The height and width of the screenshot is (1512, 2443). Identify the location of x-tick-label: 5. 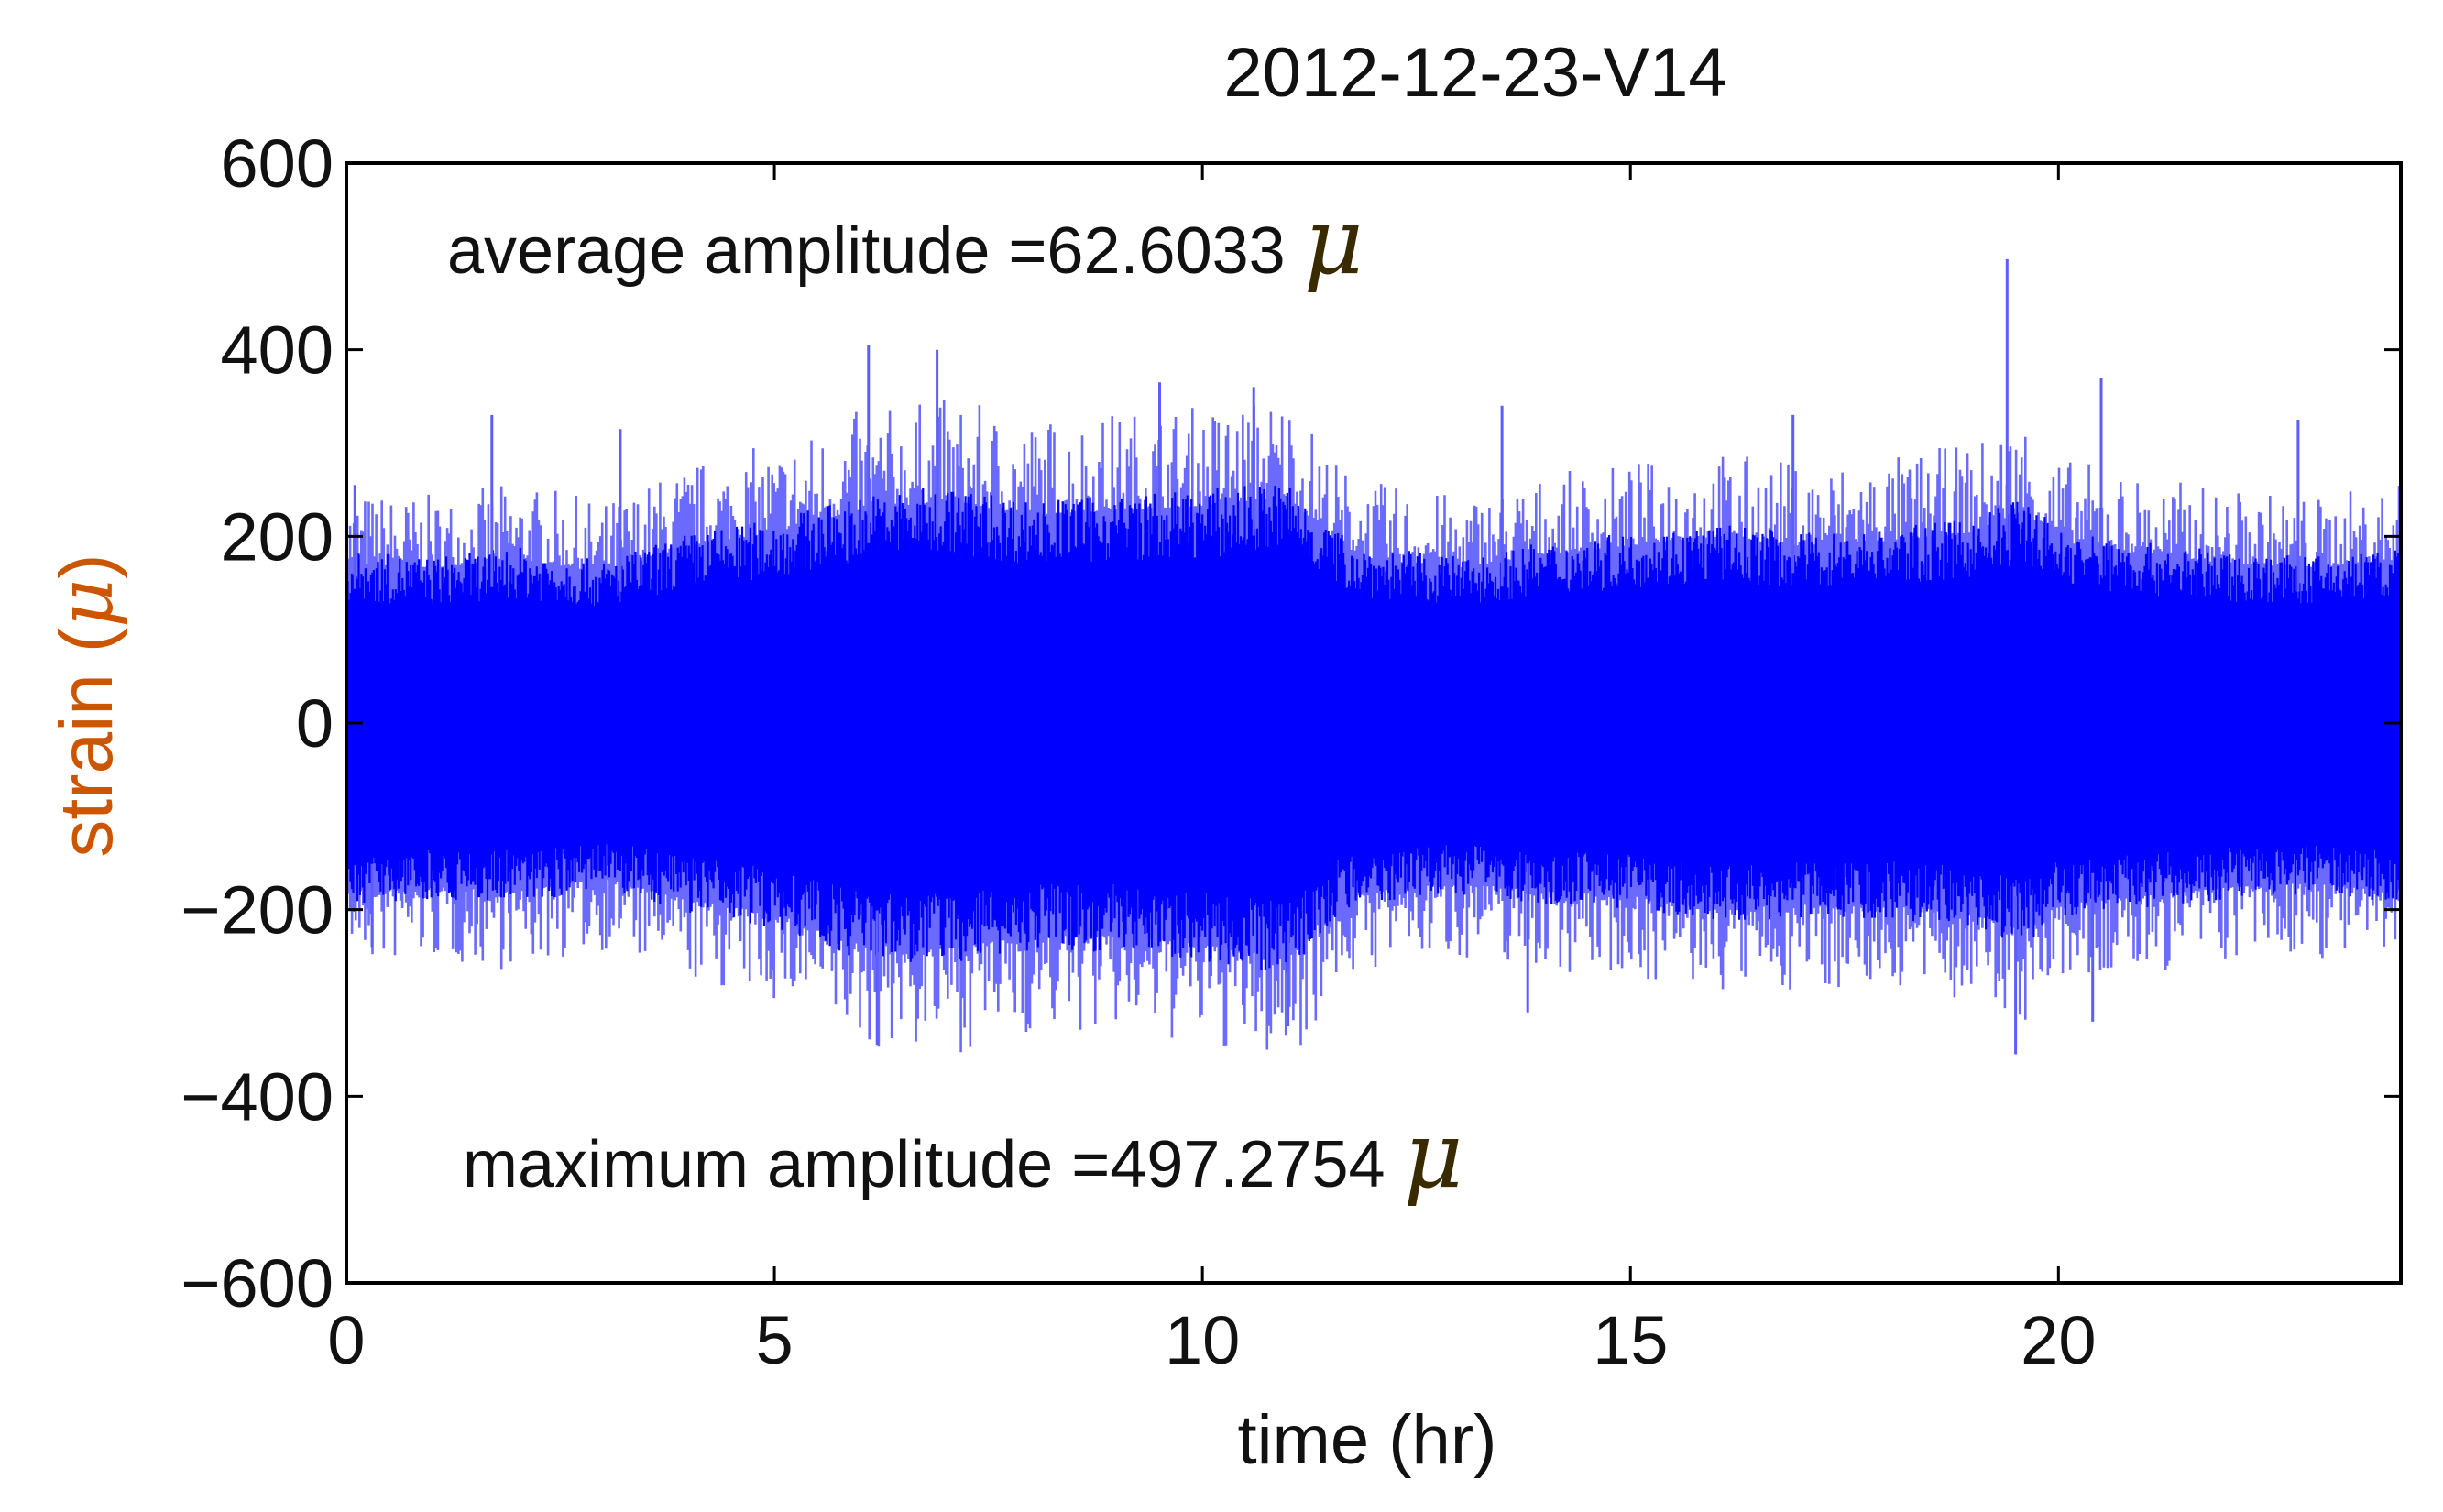
(775, 1340).